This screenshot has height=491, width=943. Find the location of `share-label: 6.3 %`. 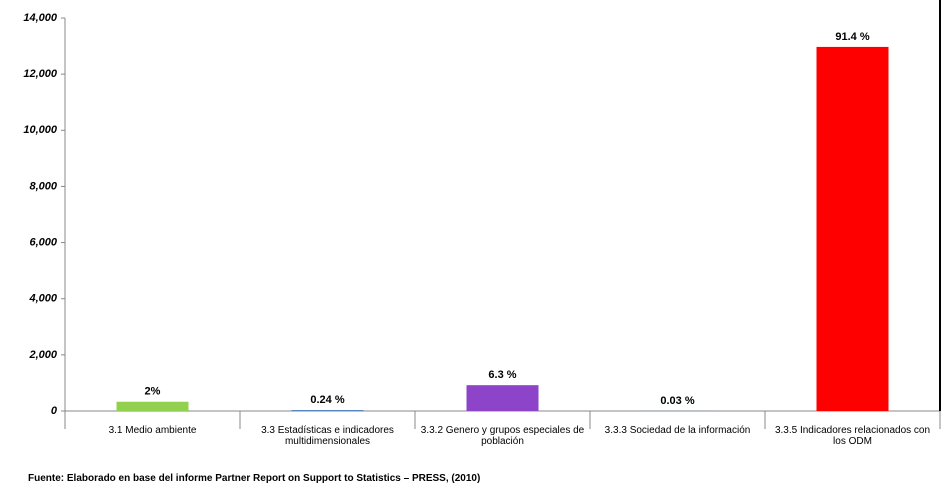

share-label: 6.3 % is located at coordinates (502, 375).